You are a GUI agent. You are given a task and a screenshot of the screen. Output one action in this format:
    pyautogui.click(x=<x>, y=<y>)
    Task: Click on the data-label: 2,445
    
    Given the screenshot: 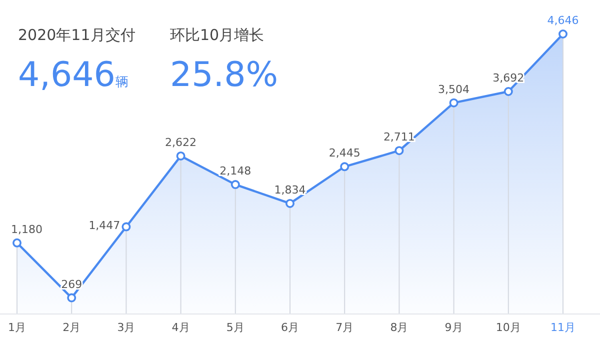 What is the action you would take?
    pyautogui.click(x=344, y=153)
    